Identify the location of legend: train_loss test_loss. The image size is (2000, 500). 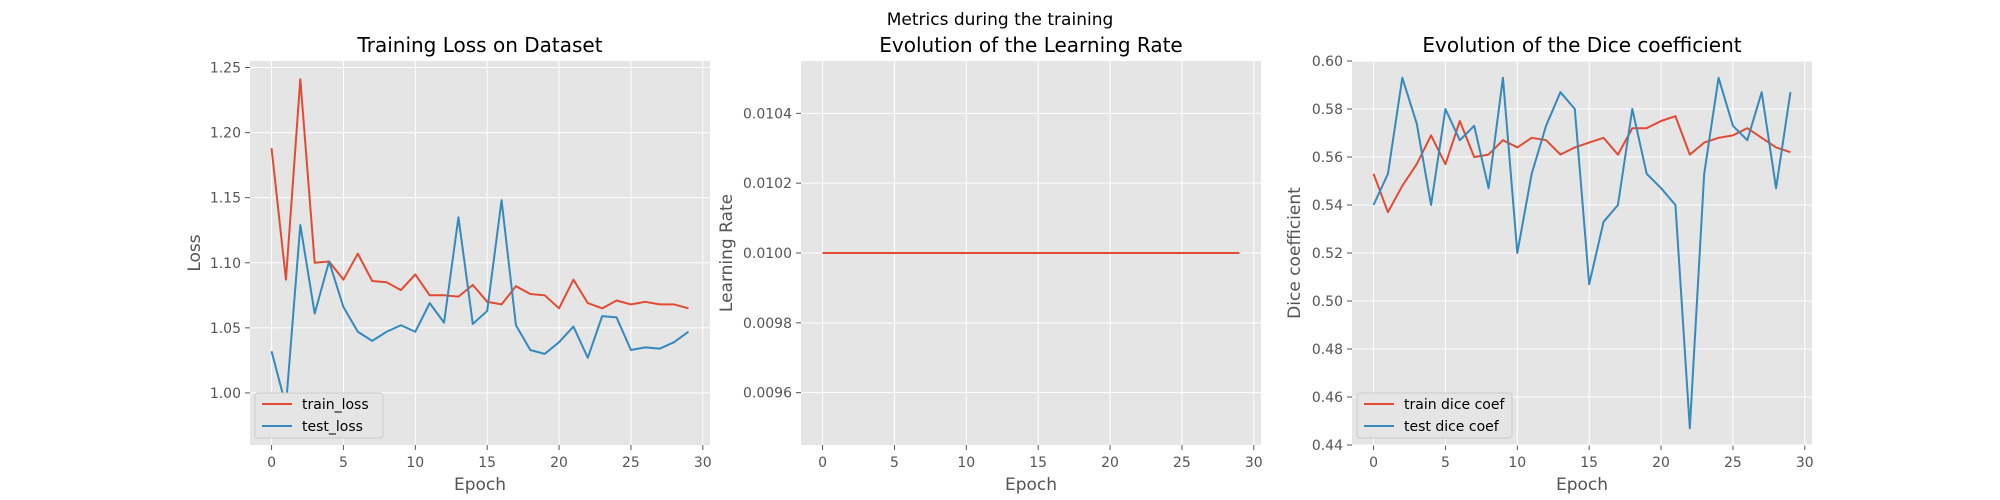
(319, 415).